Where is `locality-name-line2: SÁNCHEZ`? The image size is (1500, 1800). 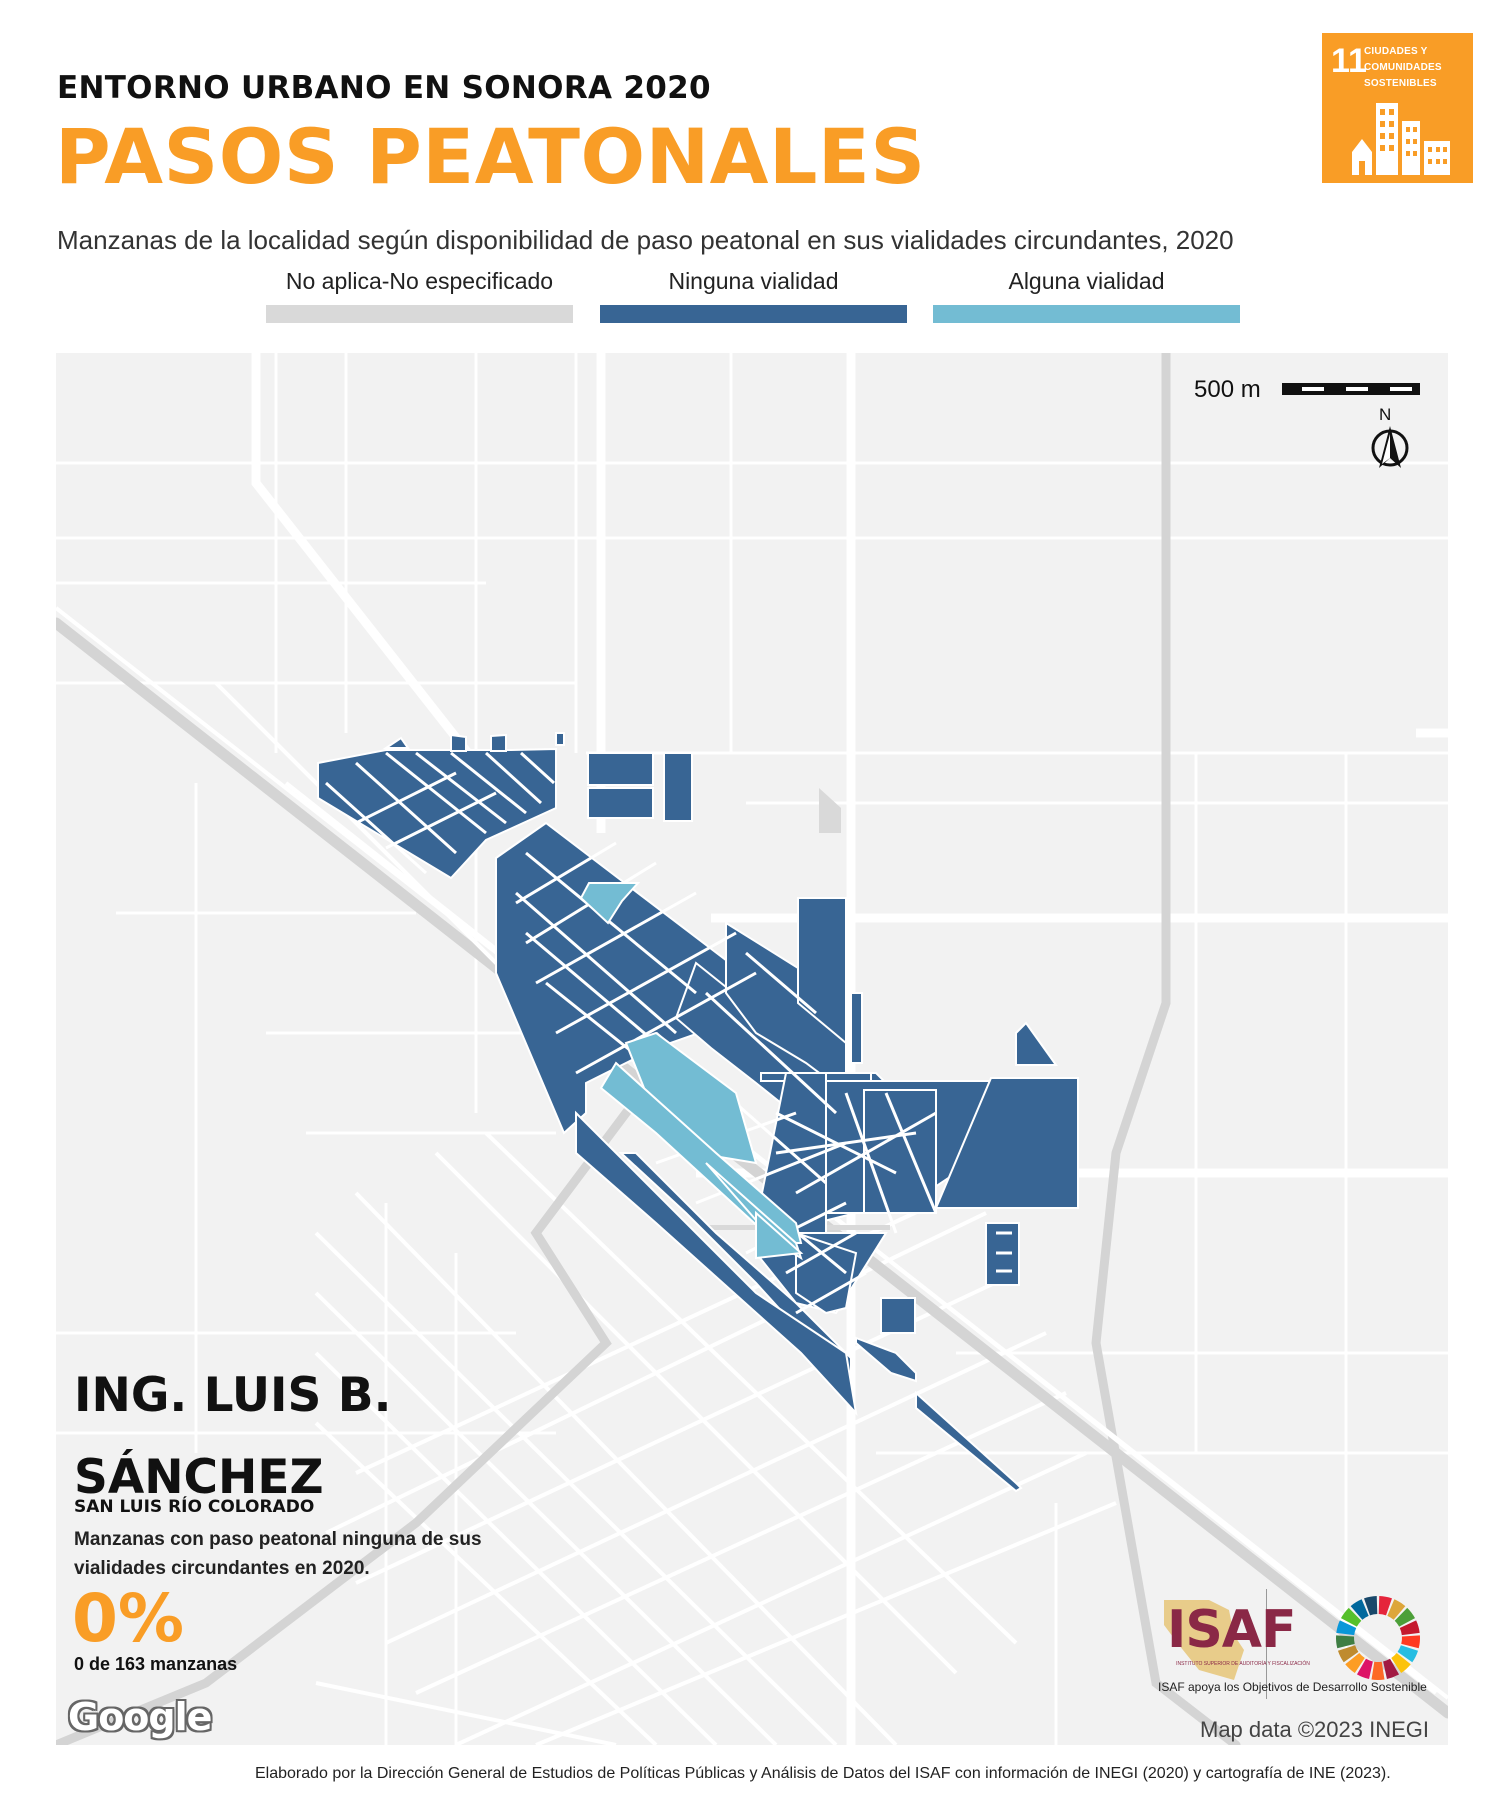 locality-name-line2: SÁNCHEZ is located at coordinates (199, 1477).